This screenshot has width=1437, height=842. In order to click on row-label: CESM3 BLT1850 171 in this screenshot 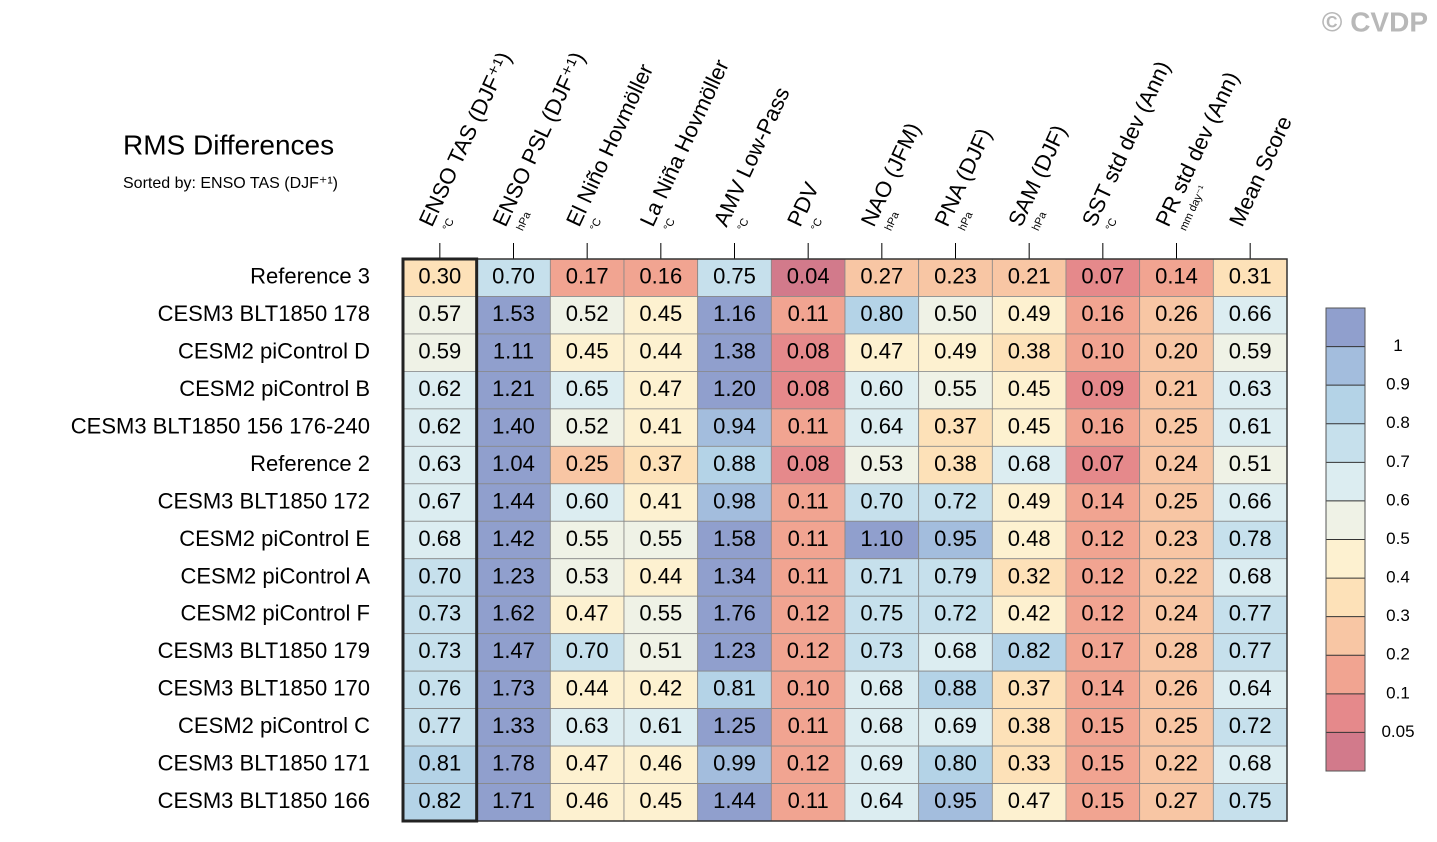, I will do `click(264, 763)`.